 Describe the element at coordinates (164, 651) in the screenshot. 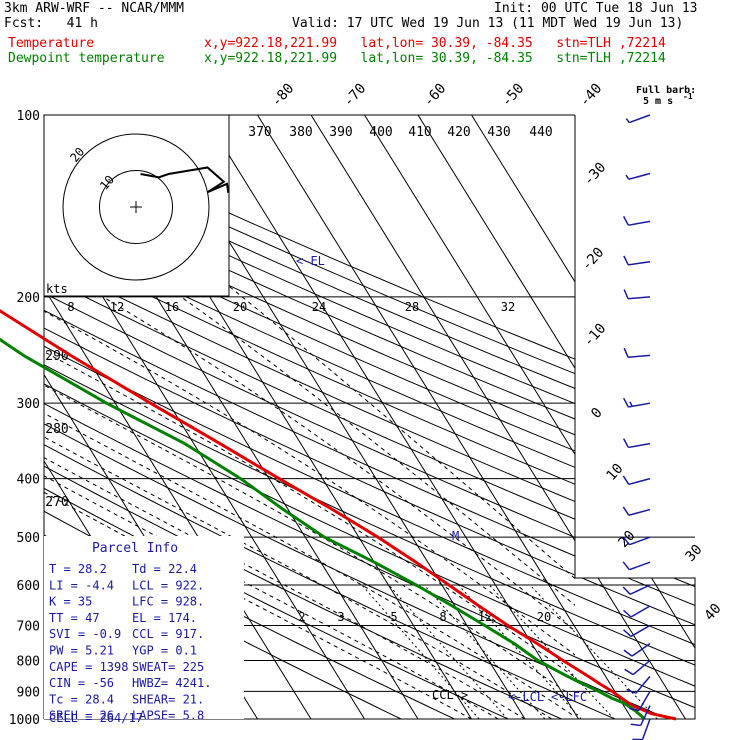

I see `parcel-value-right: YGP = 0.1` at that location.